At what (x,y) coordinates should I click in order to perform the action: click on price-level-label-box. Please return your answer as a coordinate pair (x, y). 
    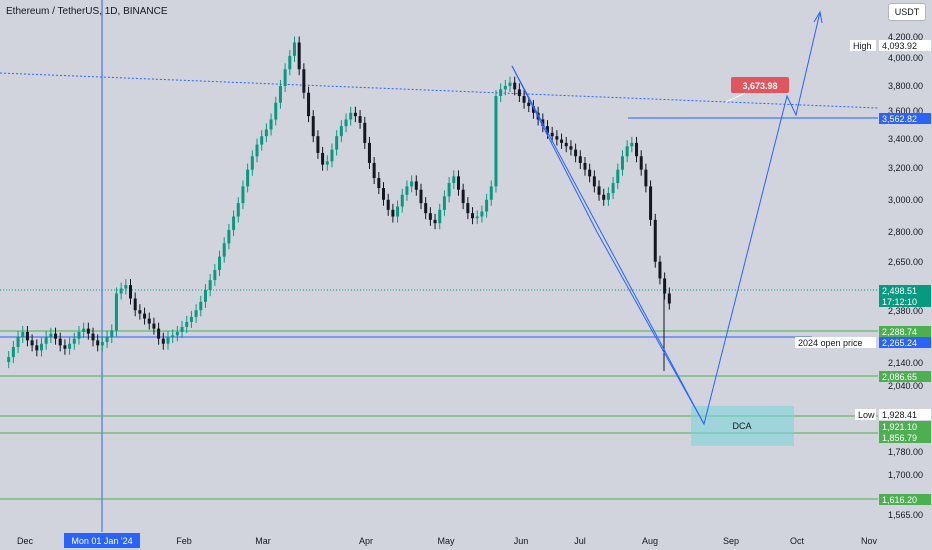
    Looking at the image, I should click on (865, 414).